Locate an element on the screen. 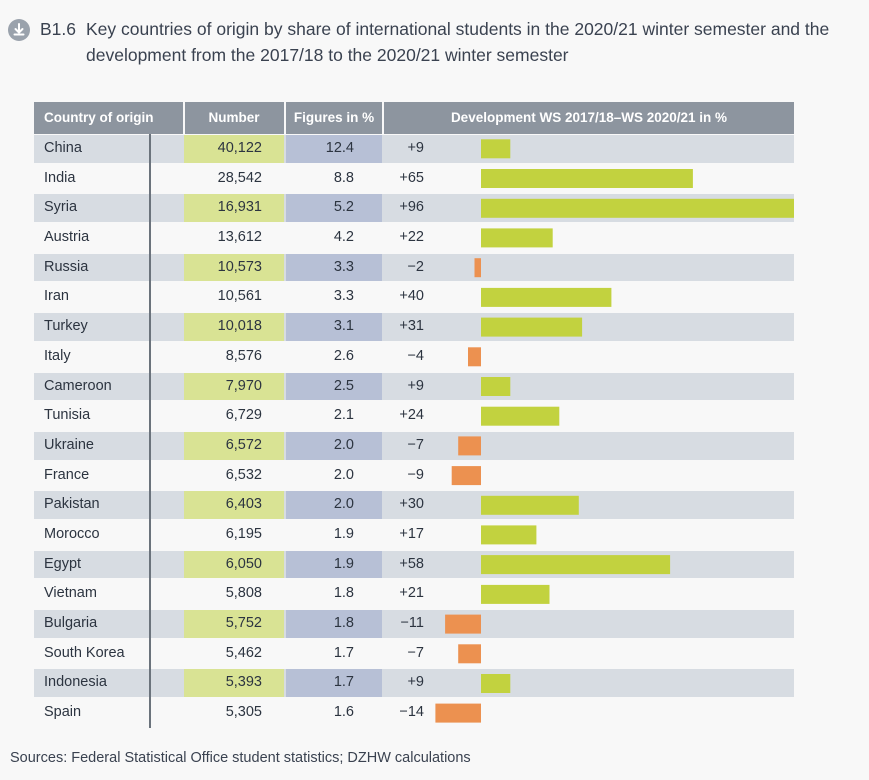 This screenshot has width=869, height=780. development-cell: +96 is located at coordinates (411, 207).